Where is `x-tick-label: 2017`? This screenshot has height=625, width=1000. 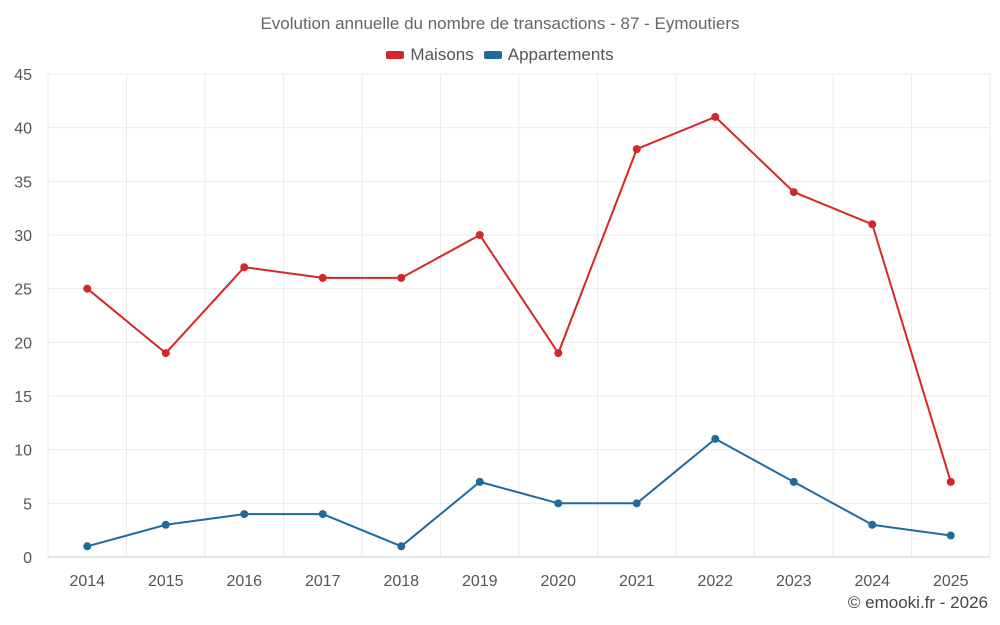
x-tick-label: 2017 is located at coordinates (323, 581).